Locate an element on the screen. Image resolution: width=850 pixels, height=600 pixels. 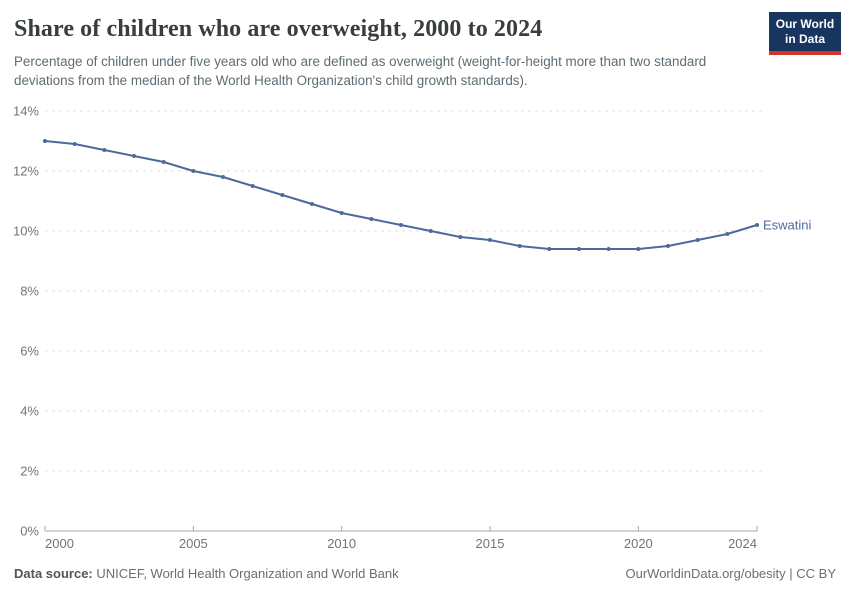
y-tick-label: 0% is located at coordinates (29, 531).